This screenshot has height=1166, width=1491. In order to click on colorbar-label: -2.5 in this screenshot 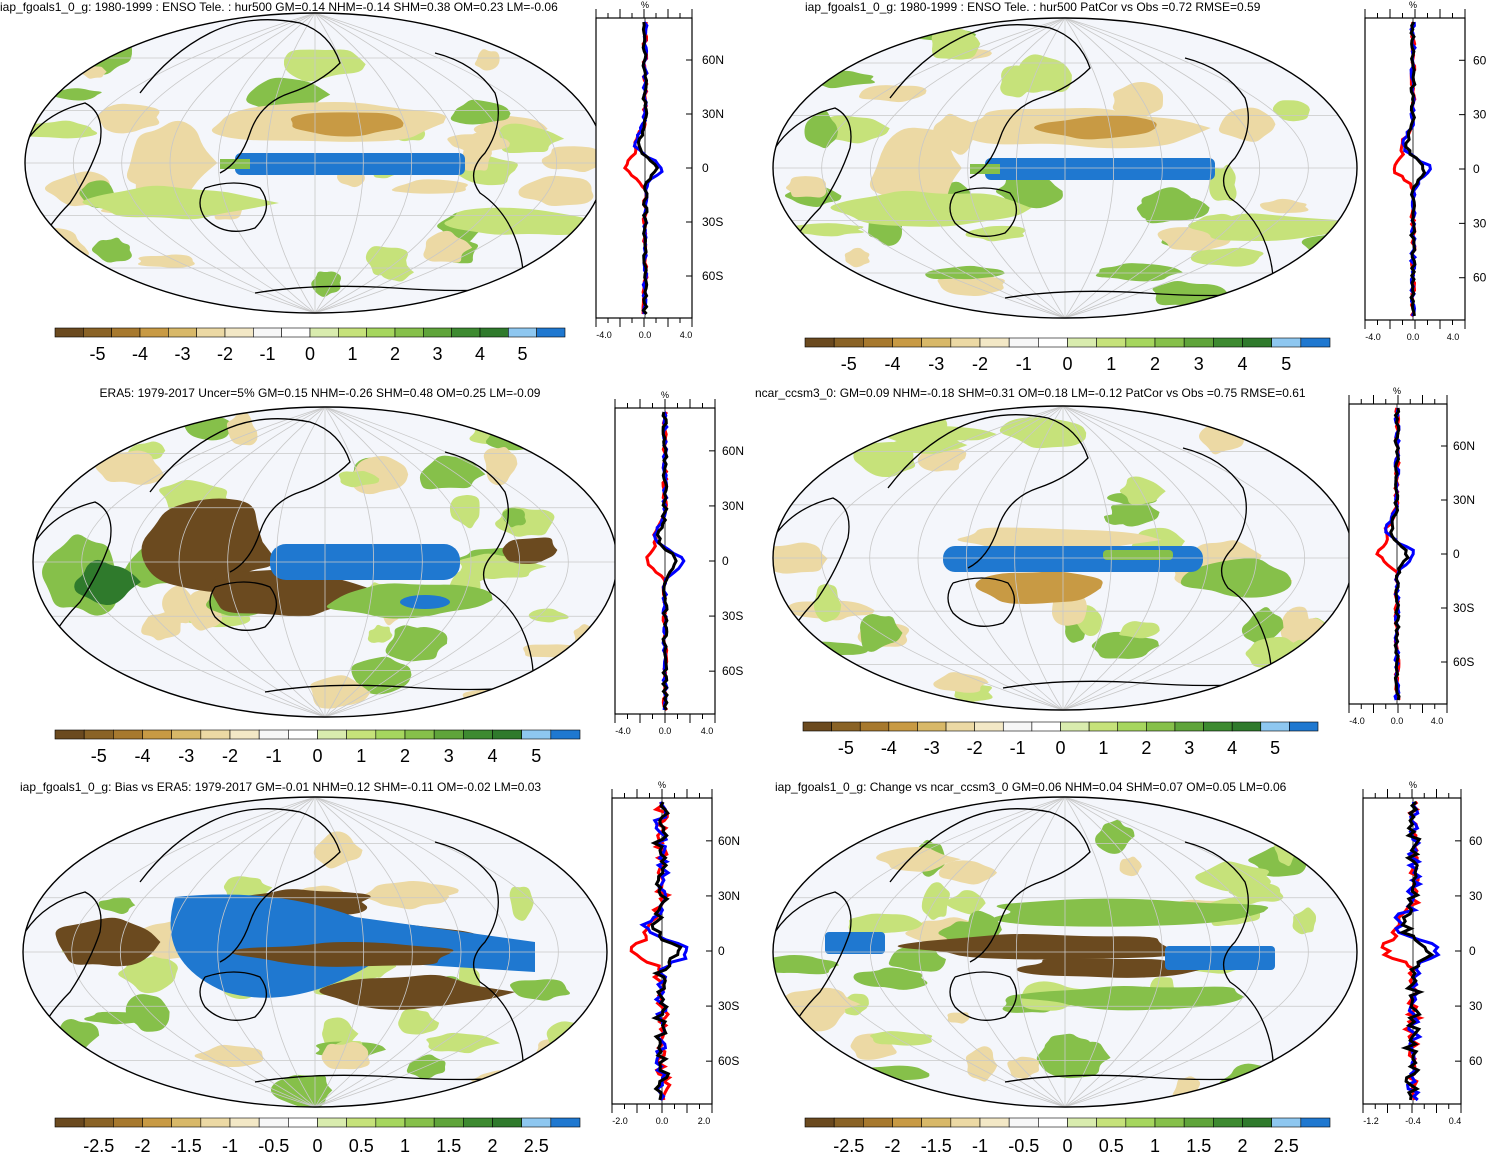, I will do `click(848, 1146)`.